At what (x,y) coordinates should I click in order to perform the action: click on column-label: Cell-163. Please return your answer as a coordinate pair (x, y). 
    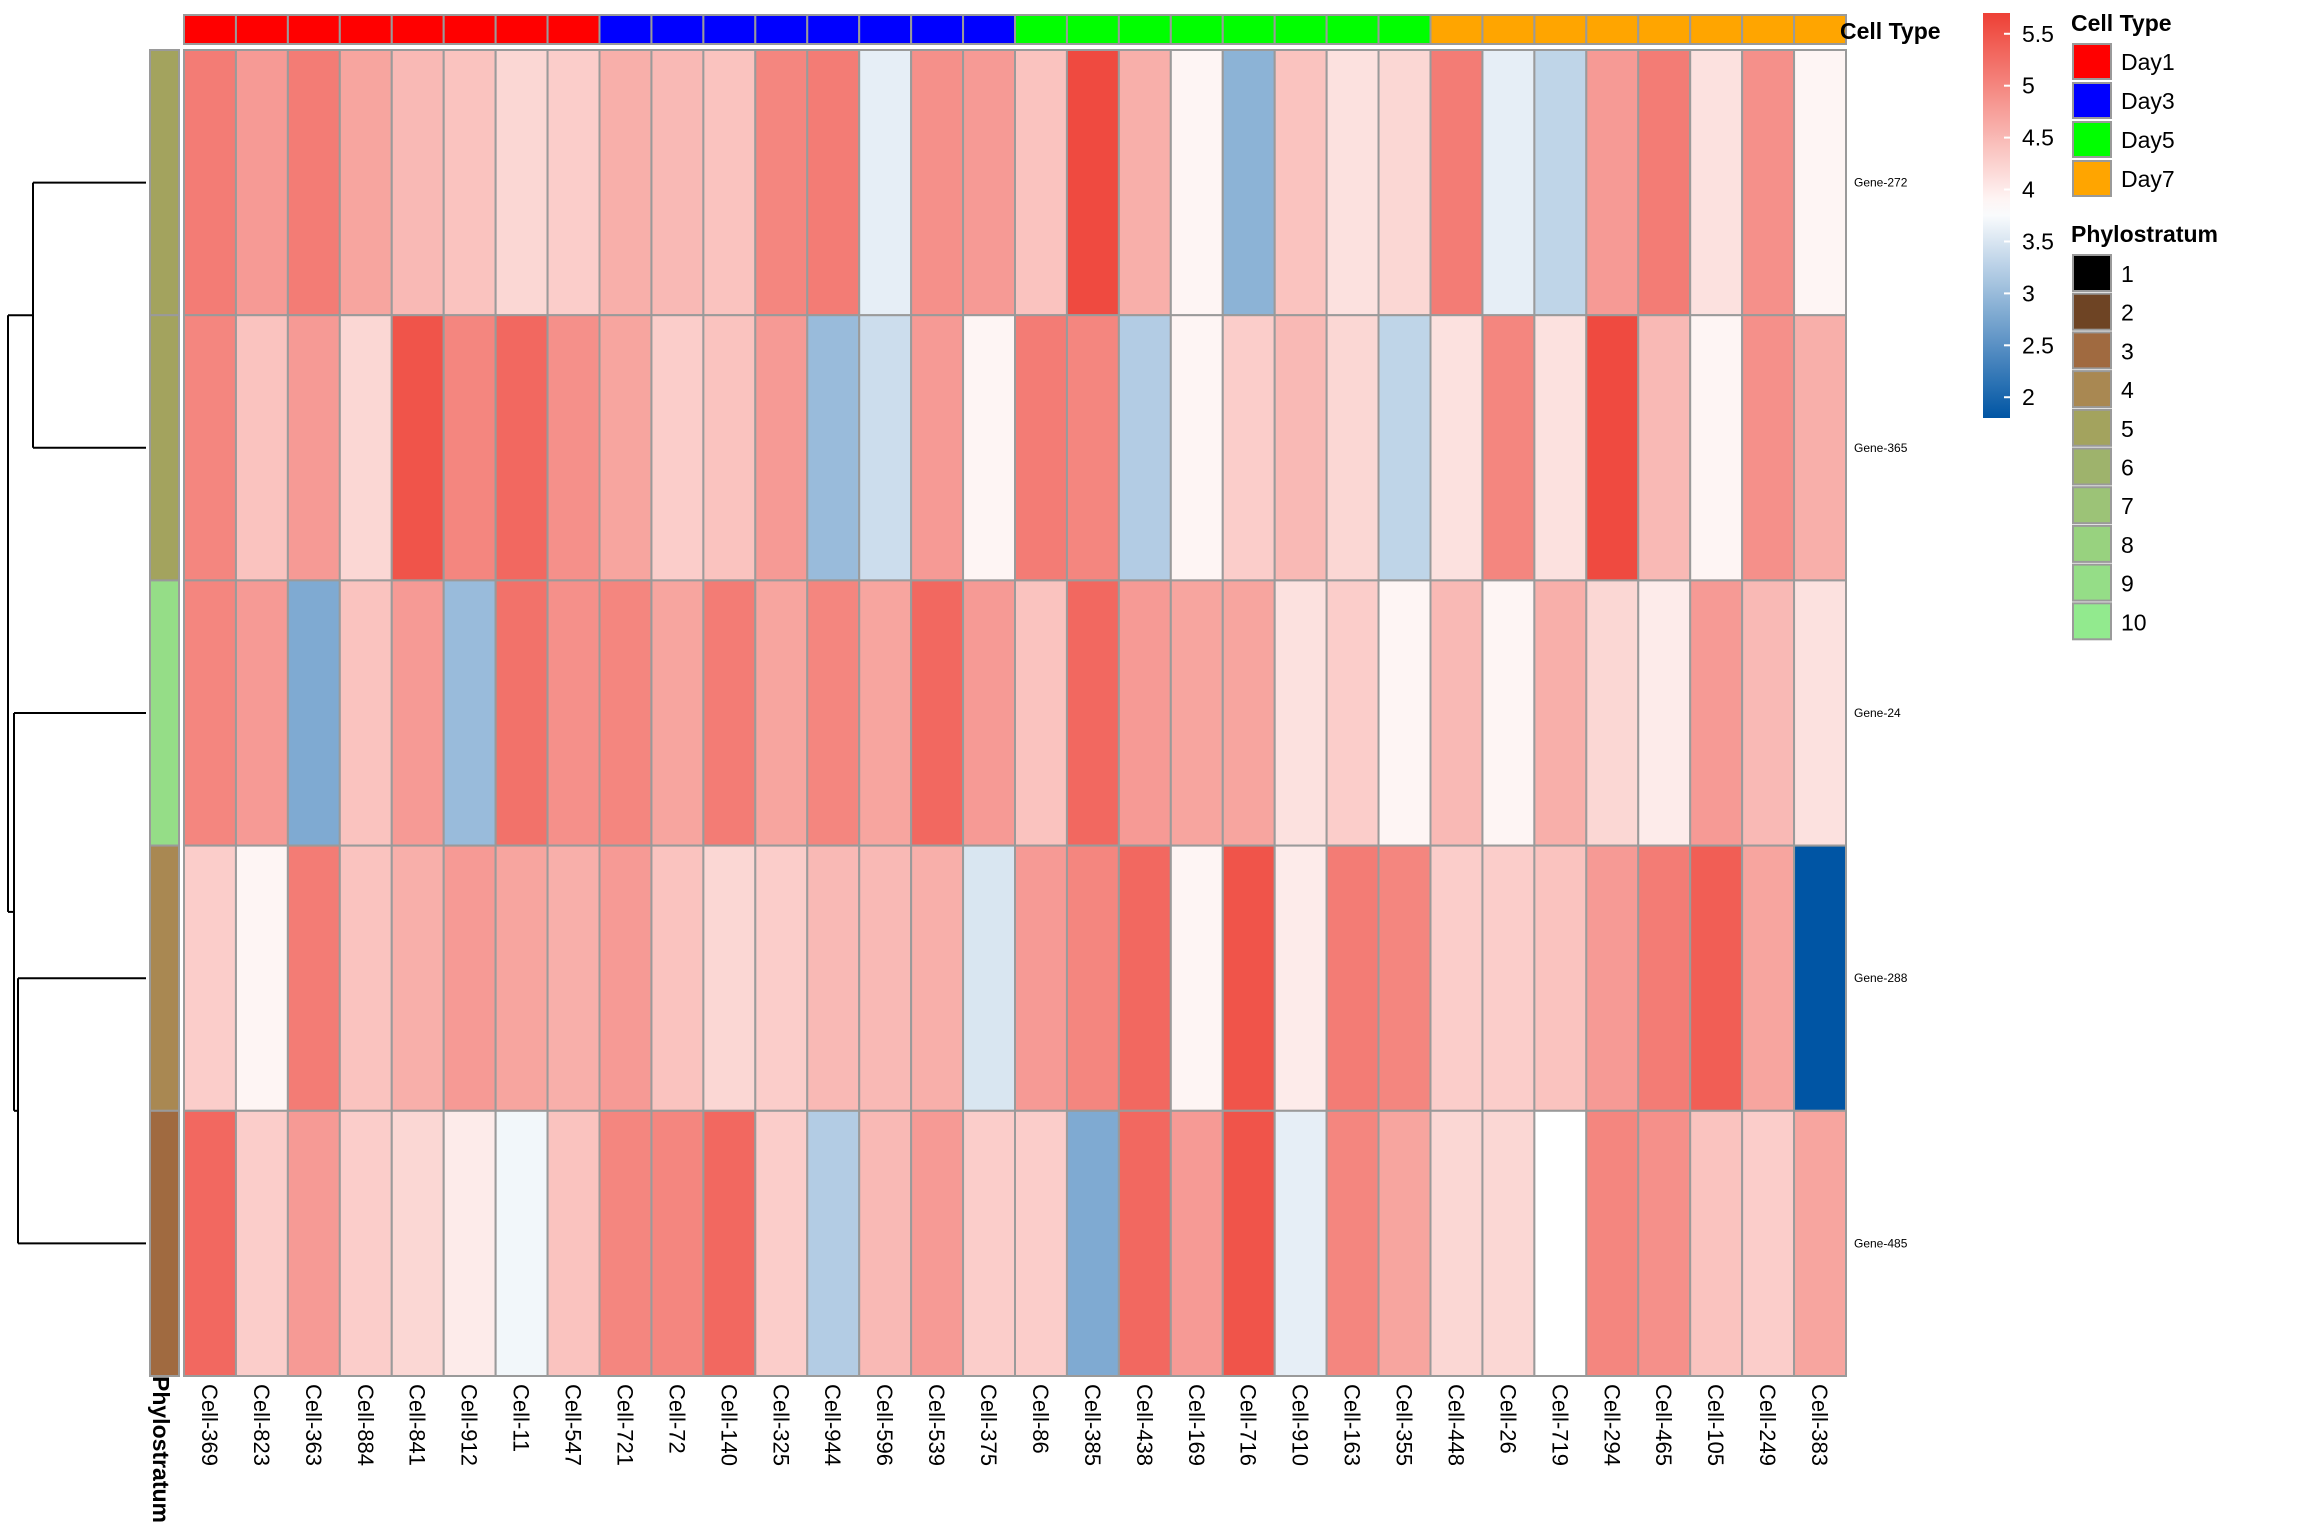
    Looking at the image, I should click on (1352, 1425).